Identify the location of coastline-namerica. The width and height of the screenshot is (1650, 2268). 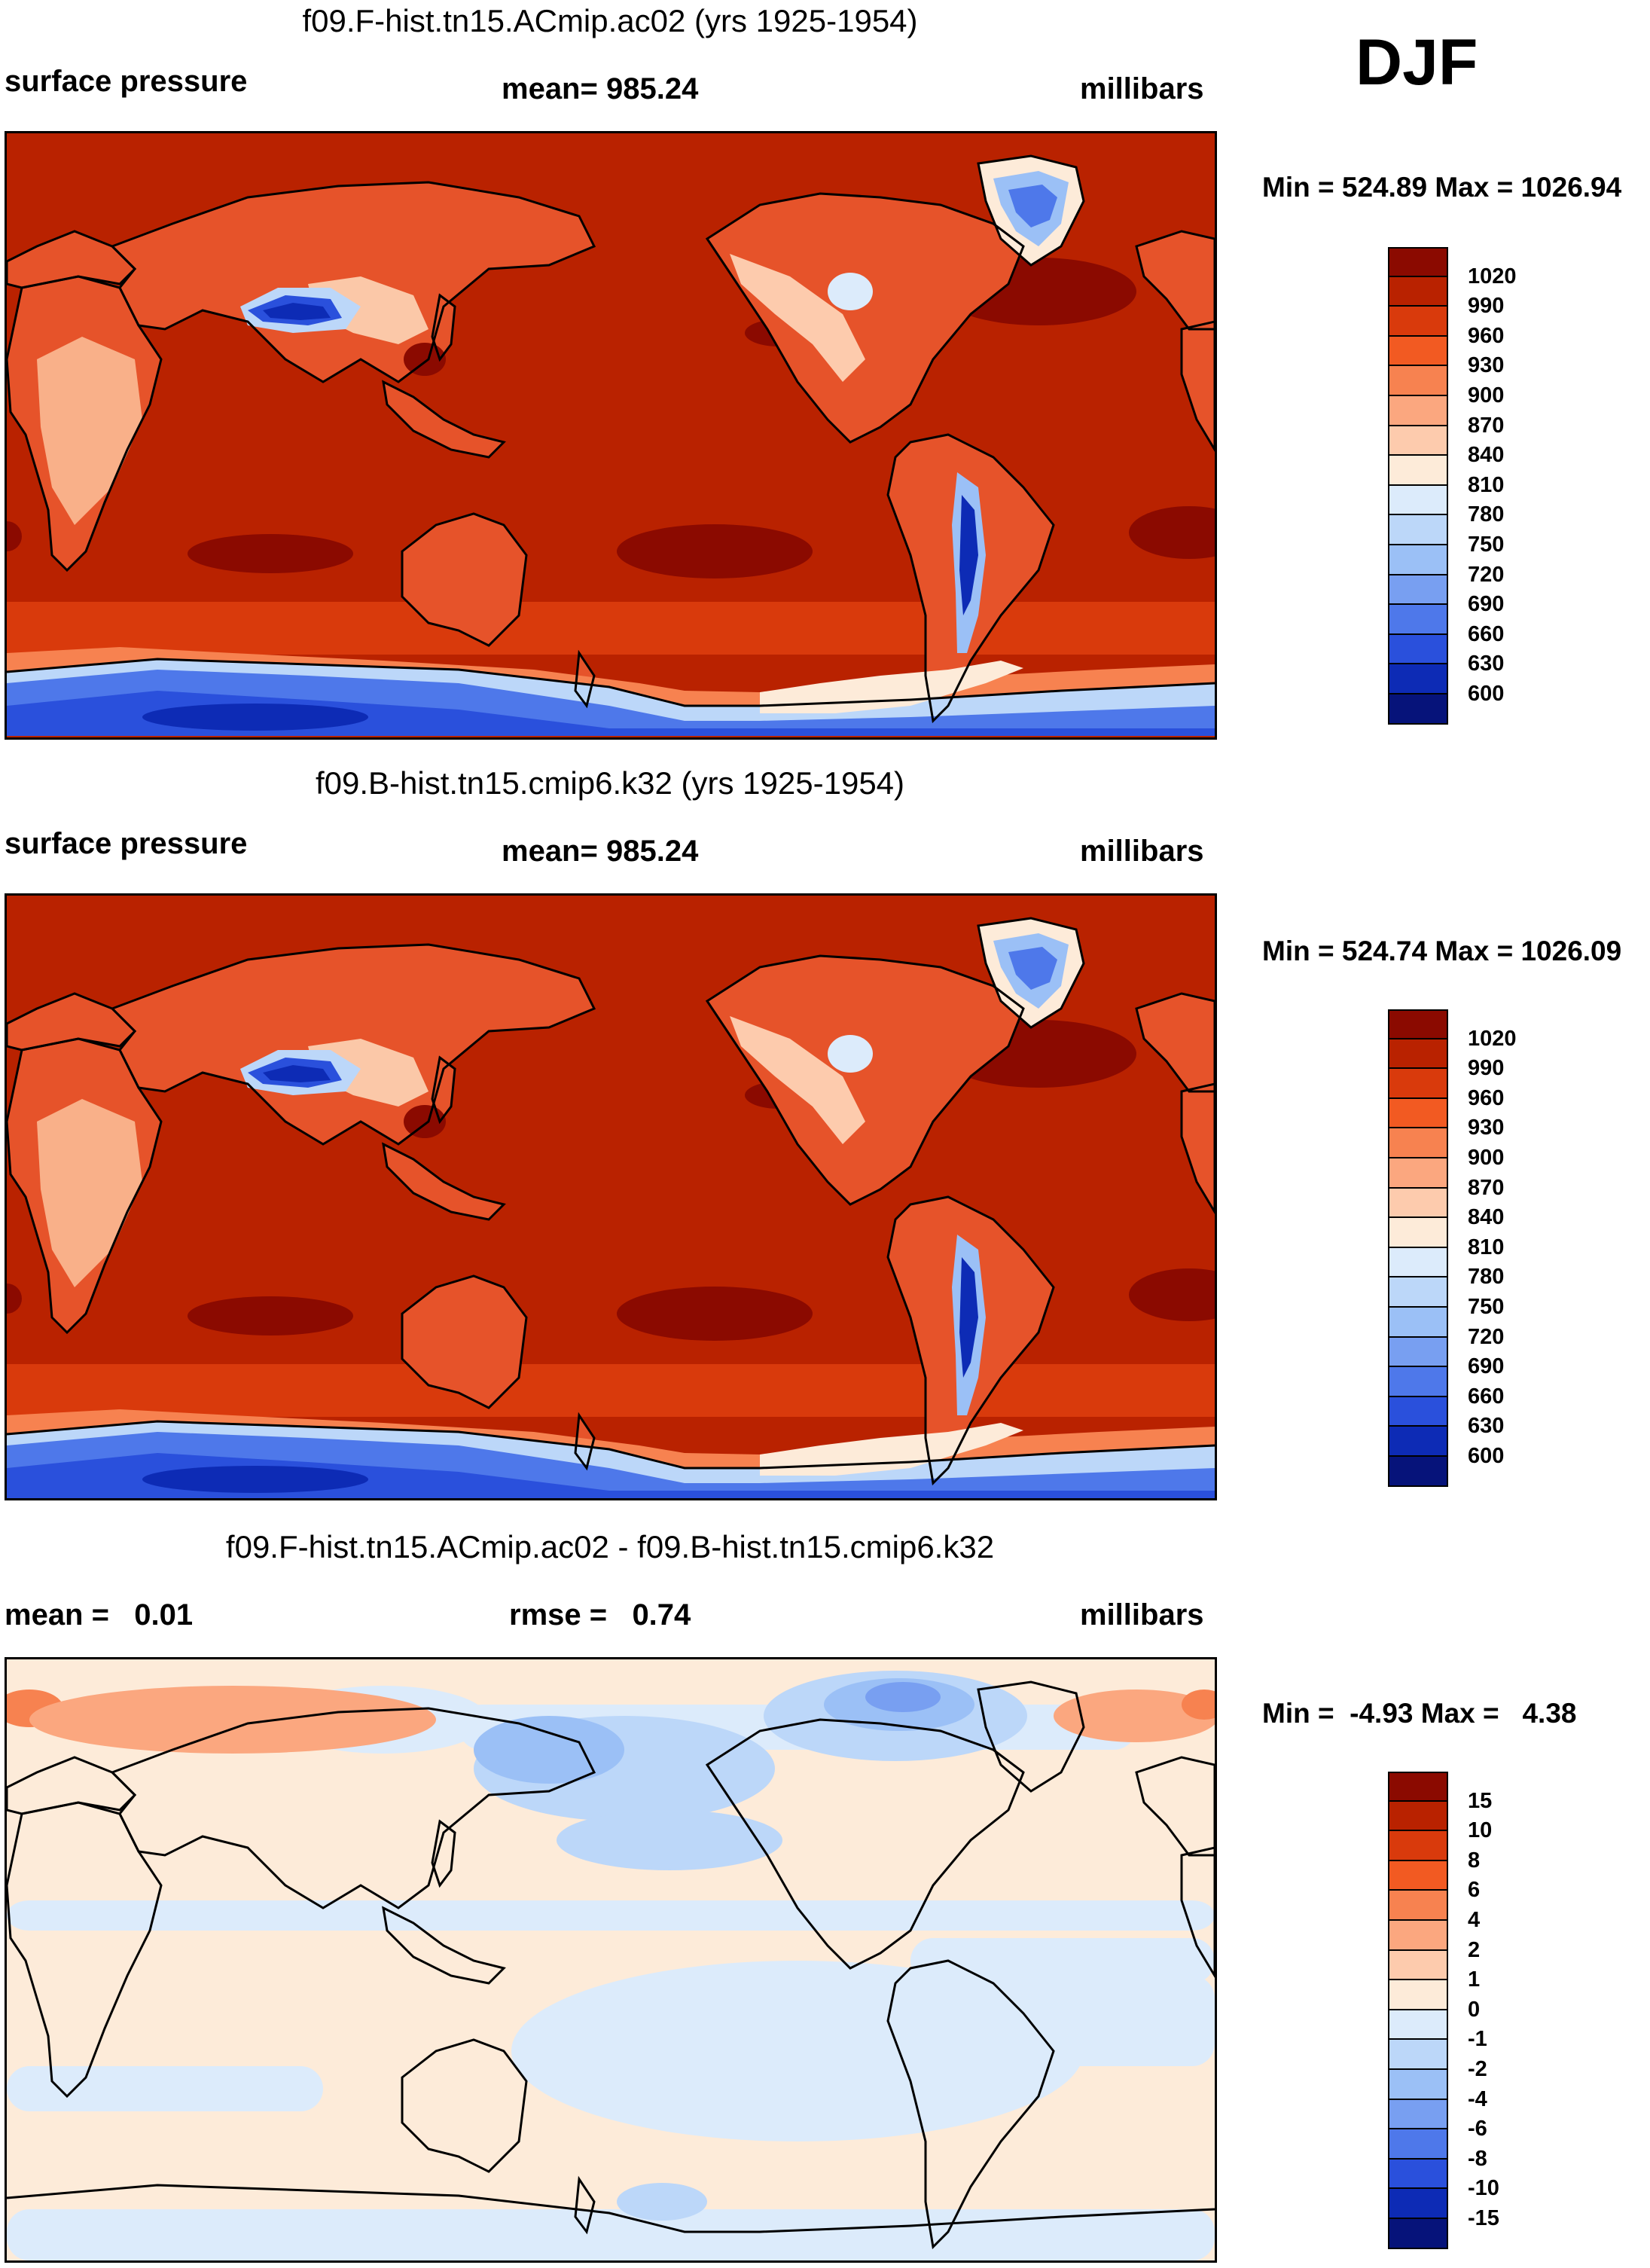
(865, 1080).